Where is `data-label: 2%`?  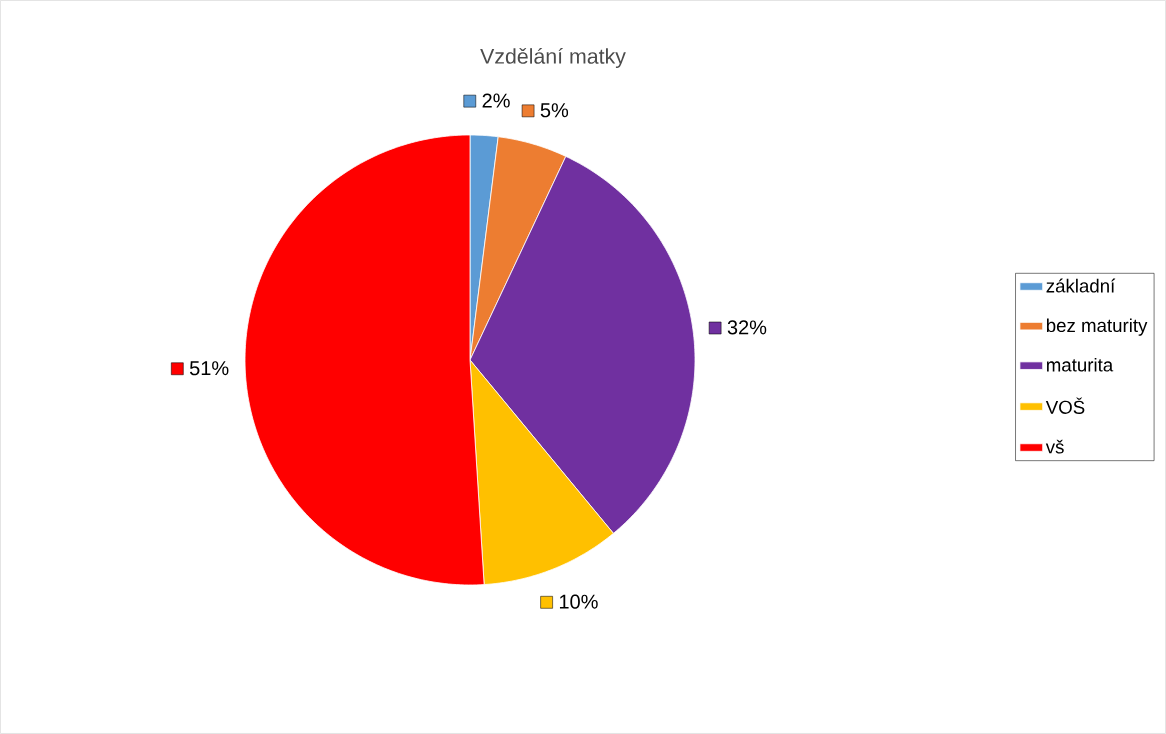
data-label: 2% is located at coordinates (496, 100).